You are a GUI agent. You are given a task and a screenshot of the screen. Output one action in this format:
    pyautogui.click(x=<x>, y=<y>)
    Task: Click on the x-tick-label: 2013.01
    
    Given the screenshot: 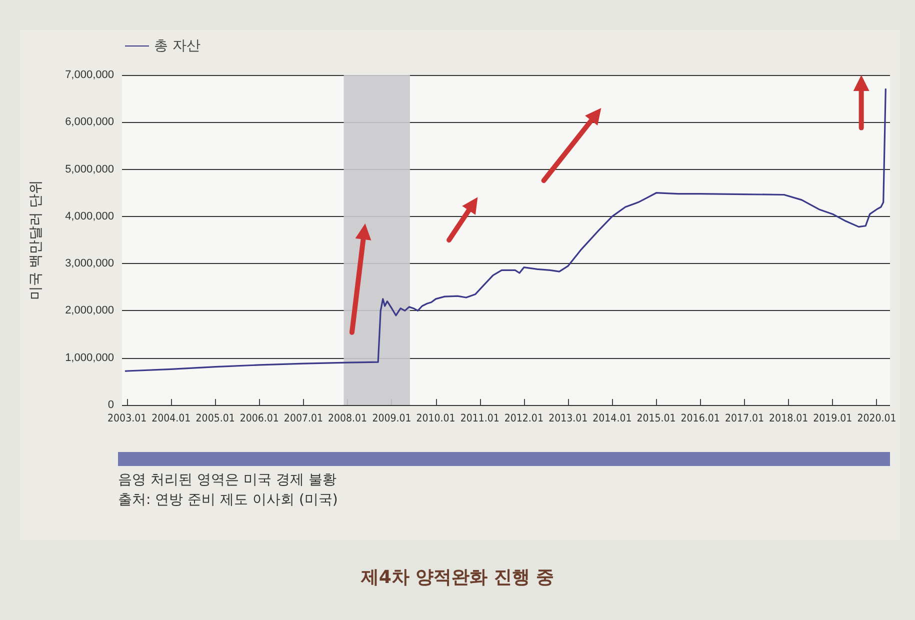 What is the action you would take?
    pyautogui.click(x=568, y=418)
    